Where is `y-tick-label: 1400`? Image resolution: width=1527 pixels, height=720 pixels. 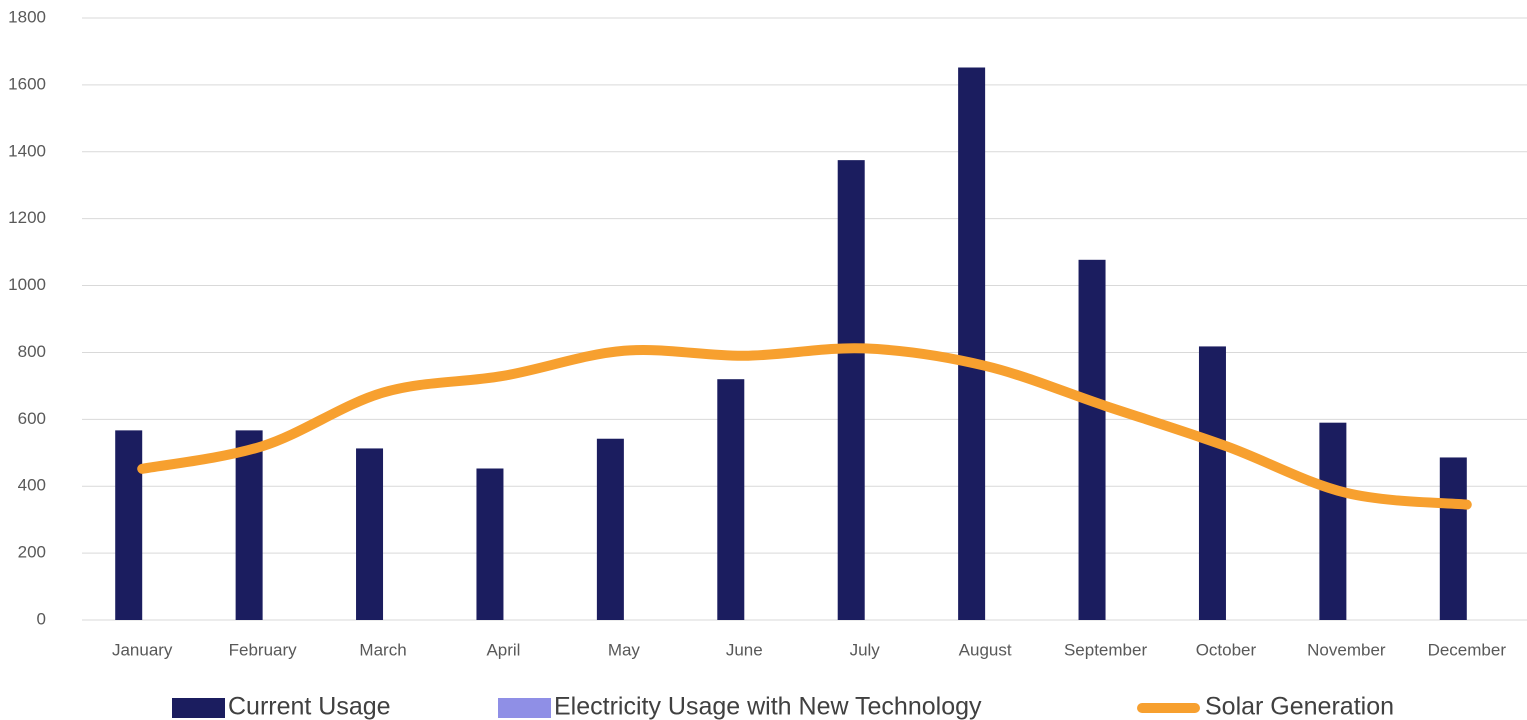 y-tick-label: 1400 is located at coordinates (27, 150).